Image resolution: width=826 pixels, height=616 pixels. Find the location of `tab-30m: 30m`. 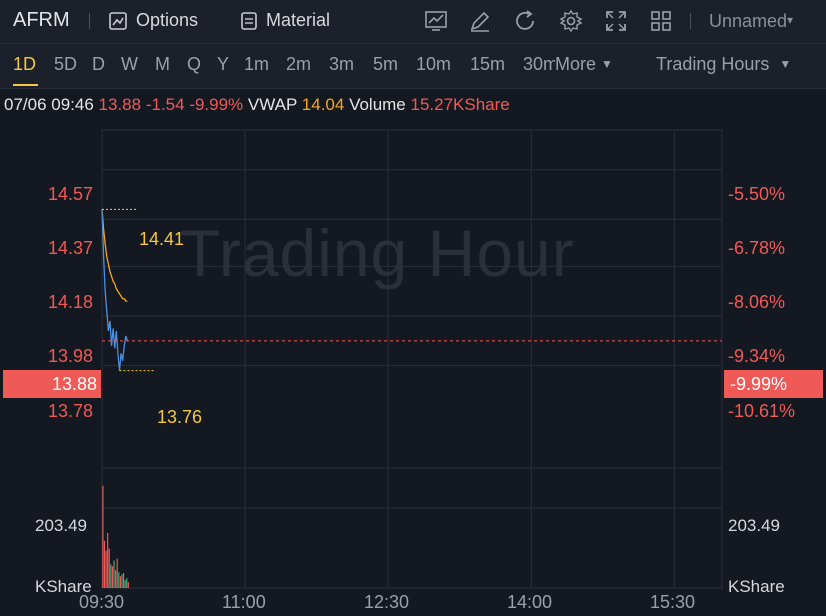

tab-30m: 30m is located at coordinates (539, 64).